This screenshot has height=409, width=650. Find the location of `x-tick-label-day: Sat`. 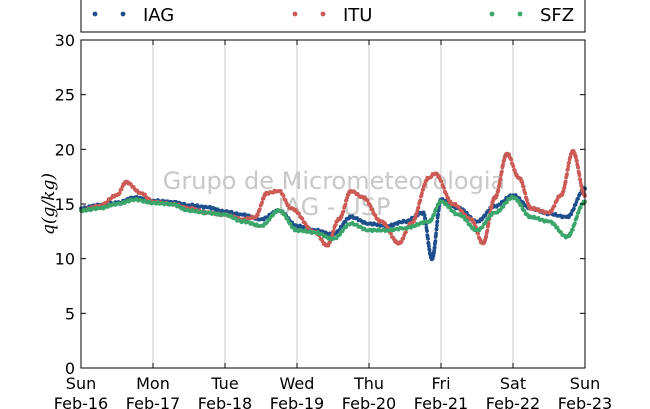

x-tick-label-day: Sat is located at coordinates (513, 383).